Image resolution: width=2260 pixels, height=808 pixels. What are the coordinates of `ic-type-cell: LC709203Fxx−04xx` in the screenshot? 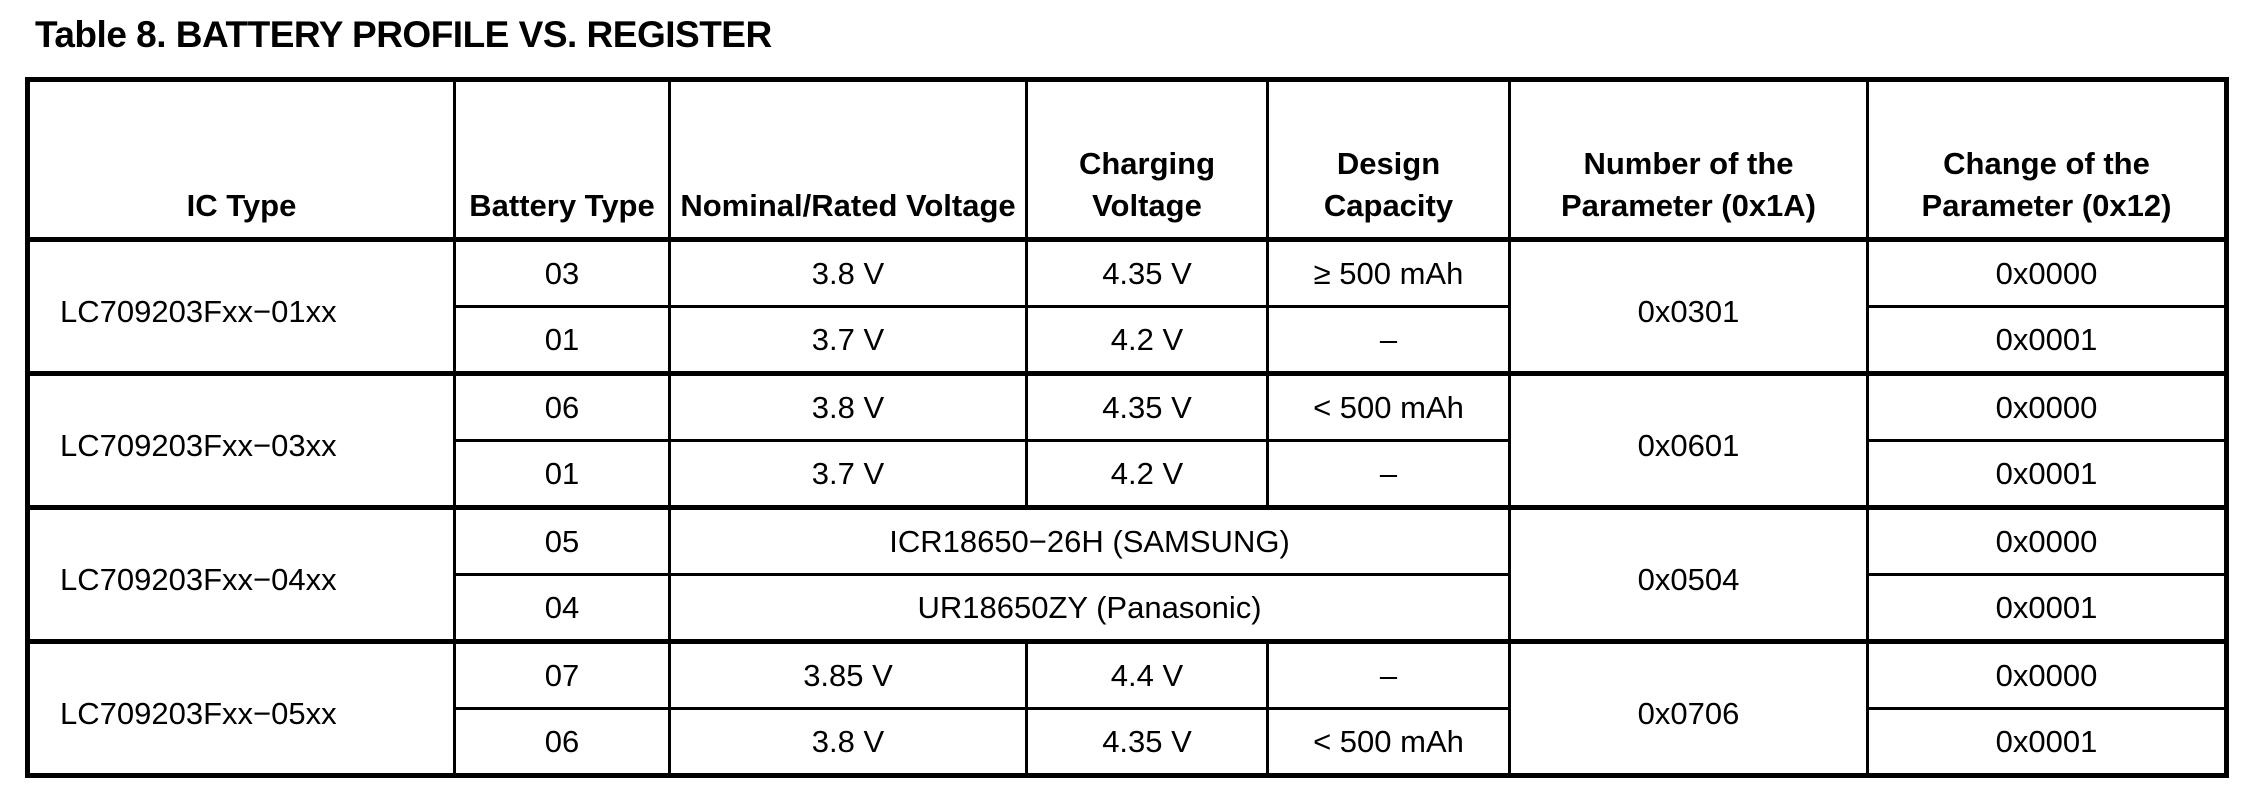 It's located at (241, 574).